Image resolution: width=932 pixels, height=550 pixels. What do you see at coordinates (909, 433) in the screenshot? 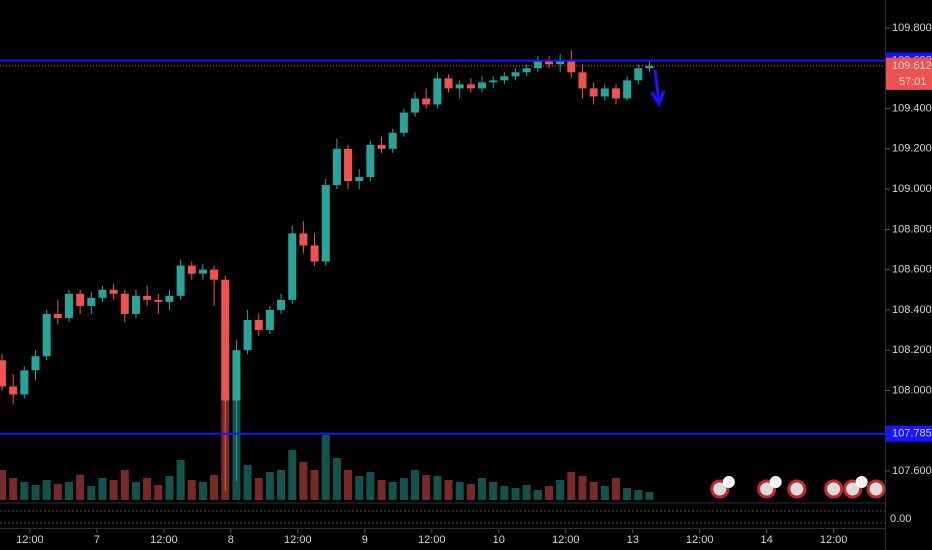
I see `level-tag` at bounding box center [909, 433].